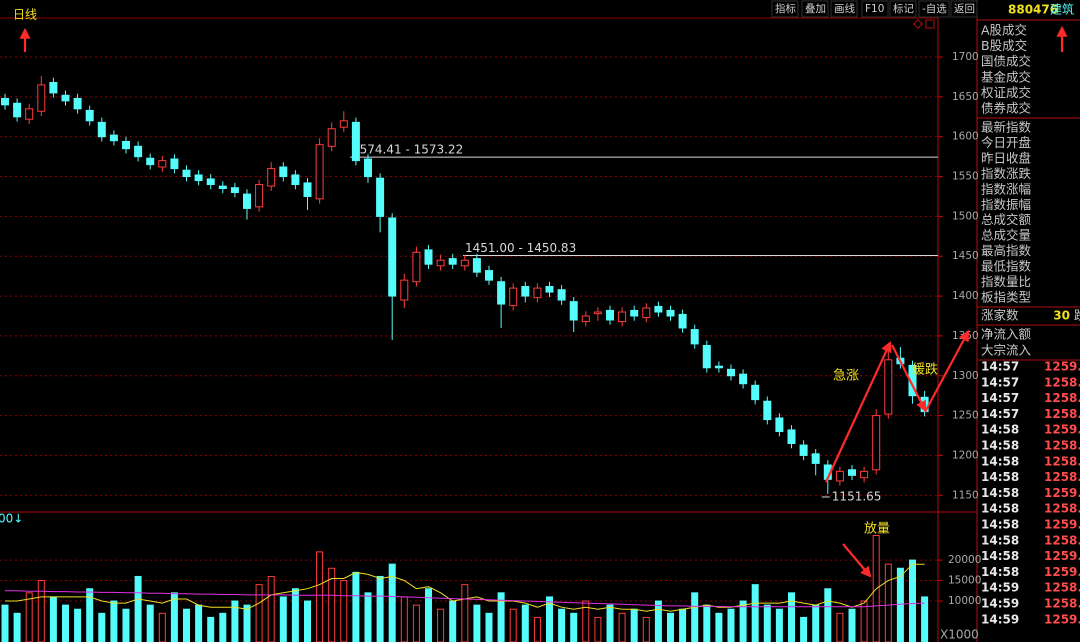 The height and width of the screenshot is (642, 1080). Describe the element at coordinates (964, 560) in the screenshot. I see `y-tick-label: 20000` at that location.